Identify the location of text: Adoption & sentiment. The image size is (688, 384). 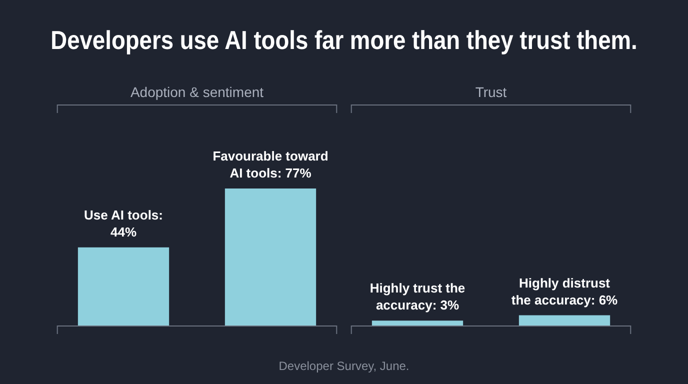
(197, 92).